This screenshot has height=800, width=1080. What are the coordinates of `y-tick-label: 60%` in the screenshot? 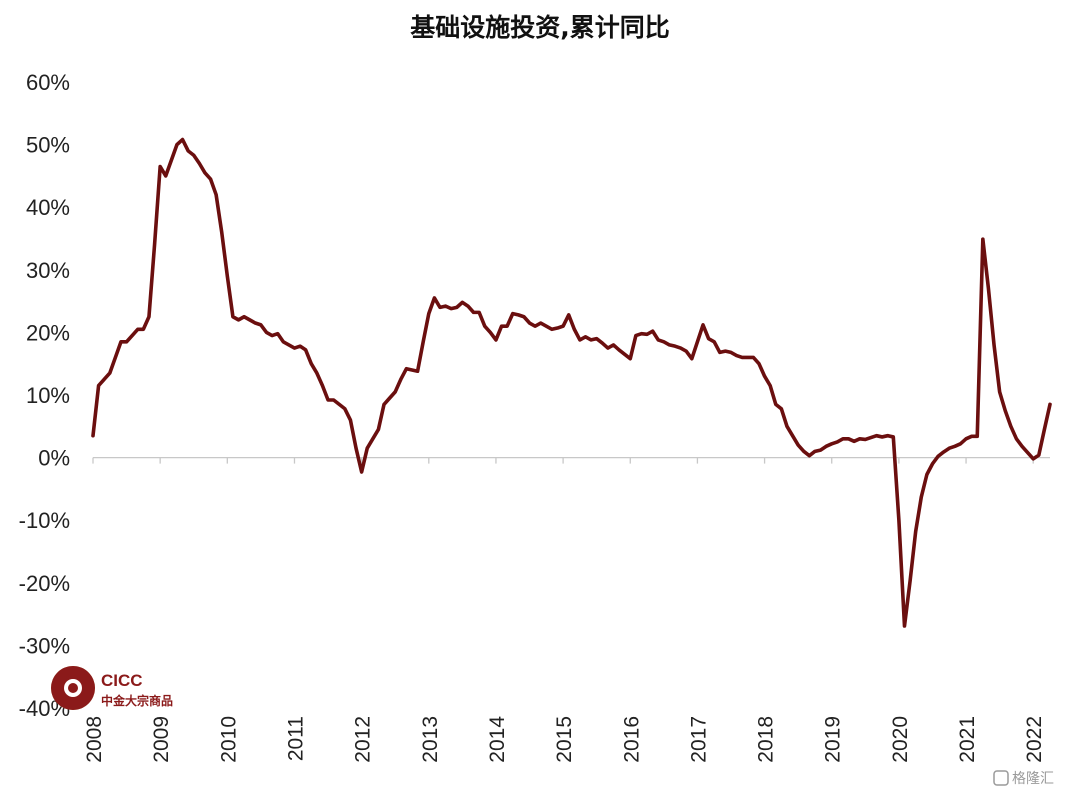 It's located at (48, 82).